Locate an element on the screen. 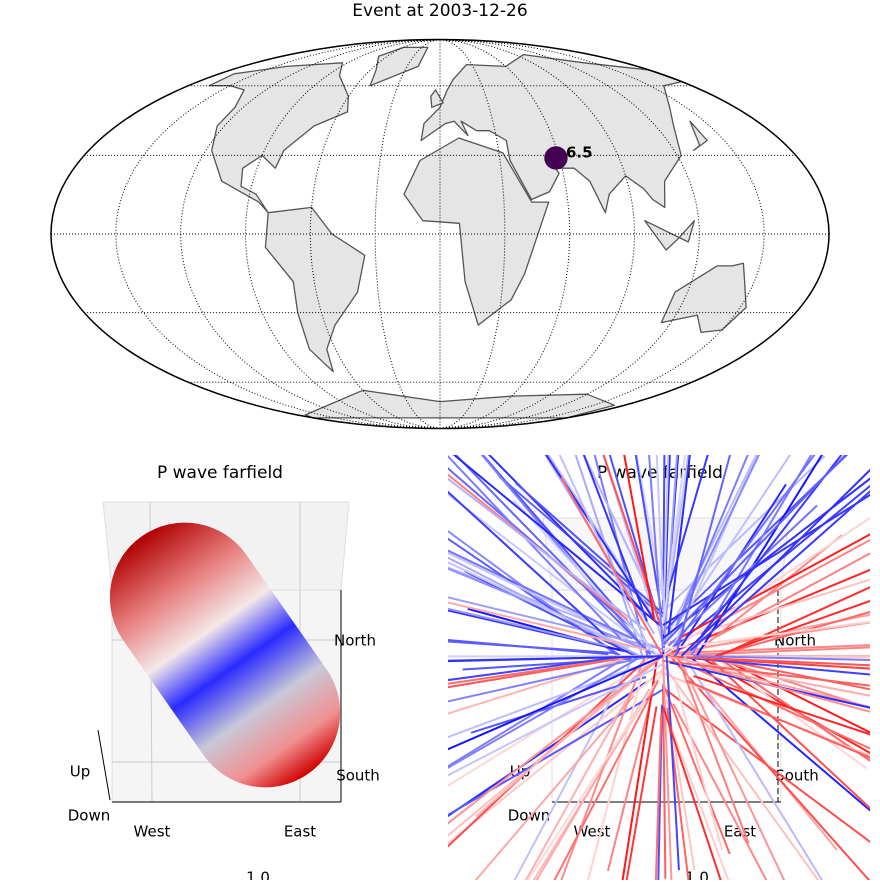 This screenshot has height=884, width=880. map-title: Event at 2003-12-26 is located at coordinates (439, 11).